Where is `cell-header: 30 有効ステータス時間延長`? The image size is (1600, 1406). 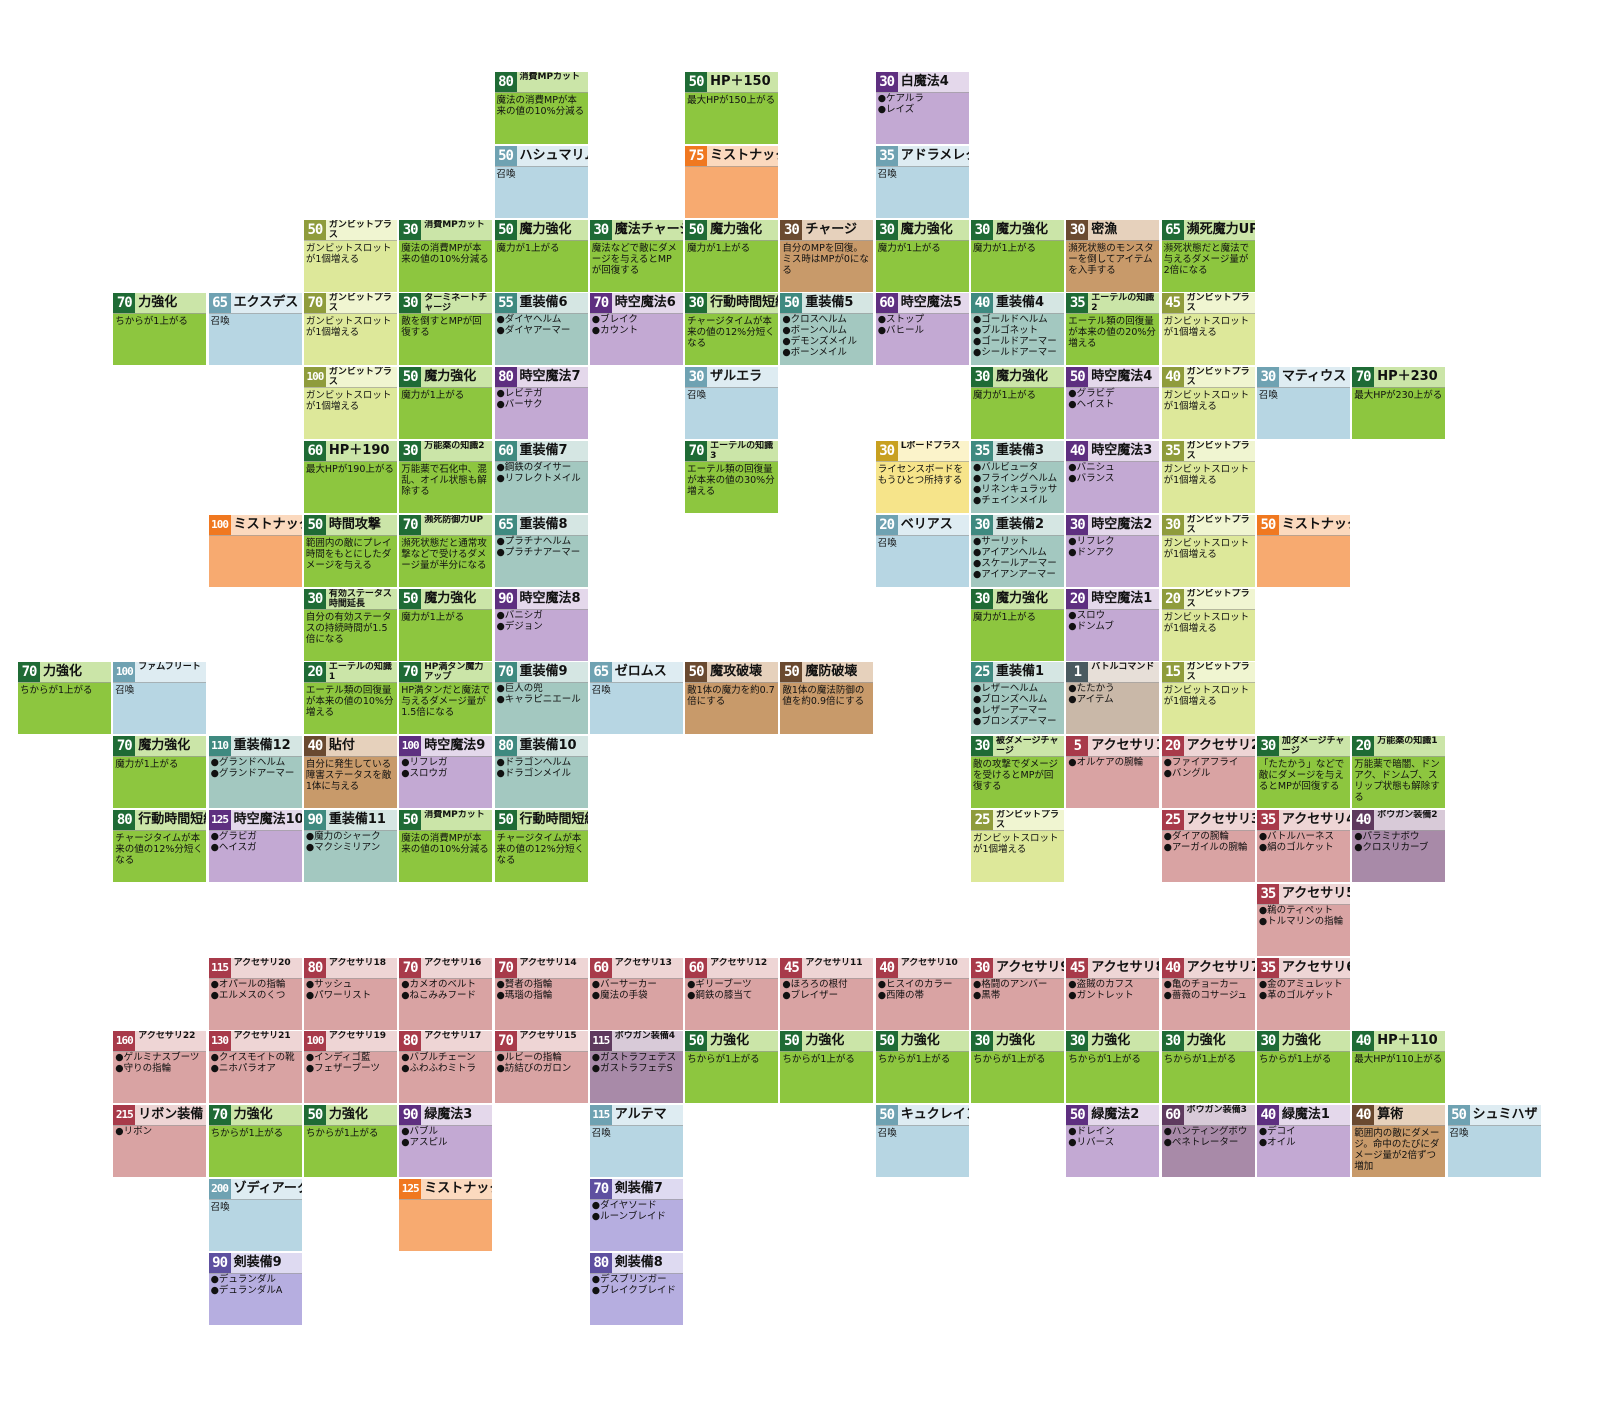
cell-header: 30 有効ステータス時間延長 is located at coordinates (350, 599).